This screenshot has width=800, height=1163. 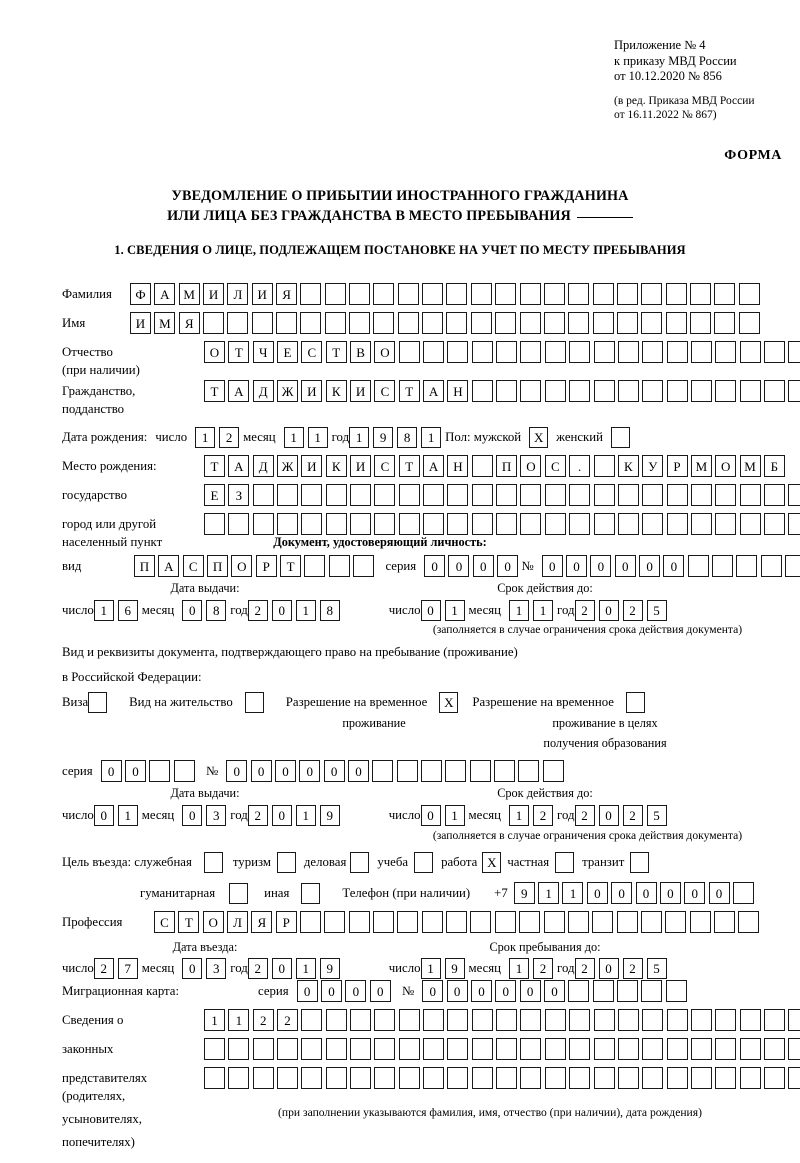 What do you see at coordinates (218, 566) in the screenshot?
I see `char-cell: П` at bounding box center [218, 566].